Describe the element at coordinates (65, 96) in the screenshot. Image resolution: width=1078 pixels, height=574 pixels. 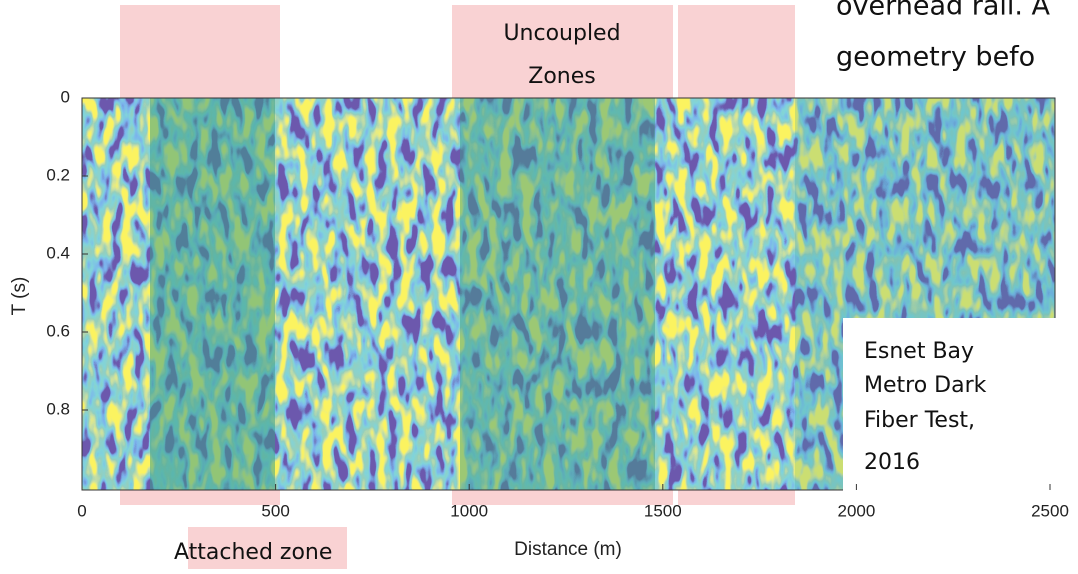
I see `y-tick-label: 0` at that location.